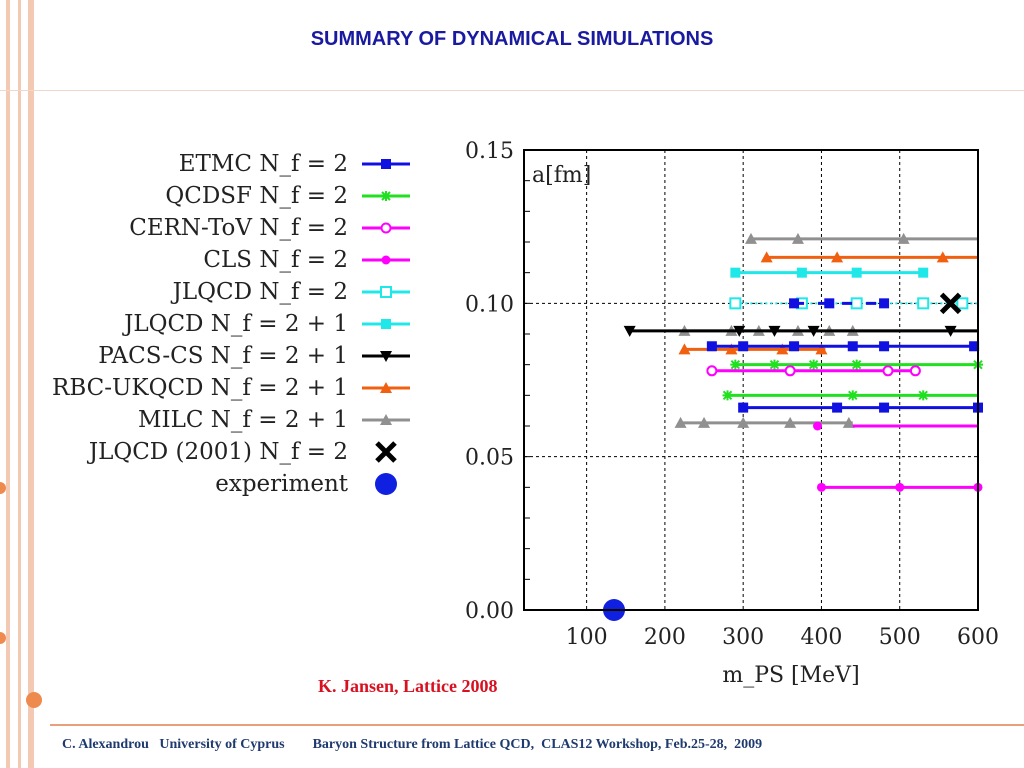 The width and height of the screenshot is (1024, 768). Describe the element at coordinates (210, 452) in the screenshot. I see `legend-entry: JLQCD (2001) N_f = 2` at that location.